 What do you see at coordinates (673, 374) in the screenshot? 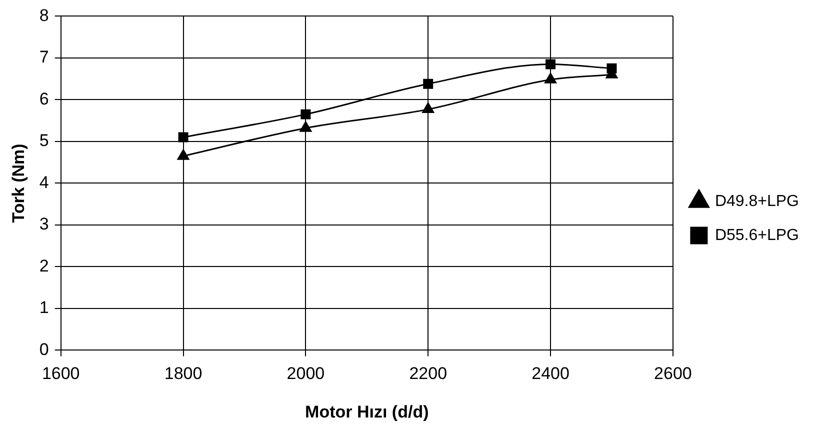
I see `x-tick-label: 2600` at bounding box center [673, 374].